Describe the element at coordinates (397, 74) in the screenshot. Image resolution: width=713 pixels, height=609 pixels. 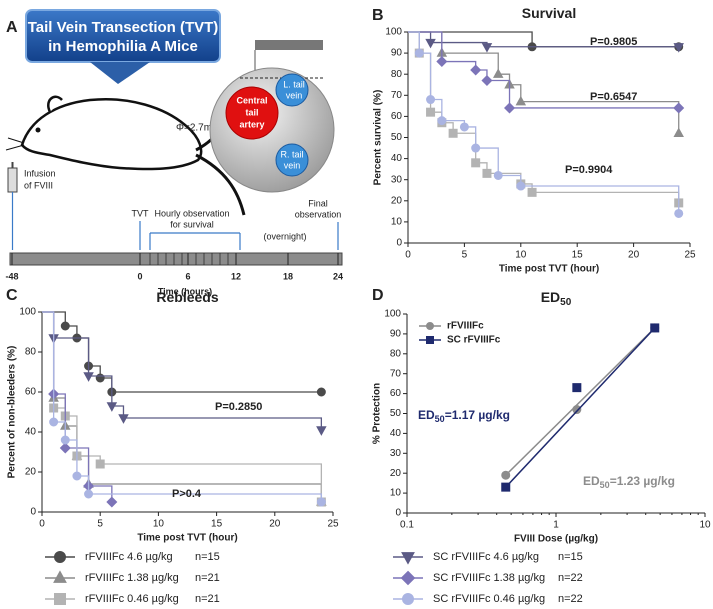
I see `y-tick-label: 80` at that location.